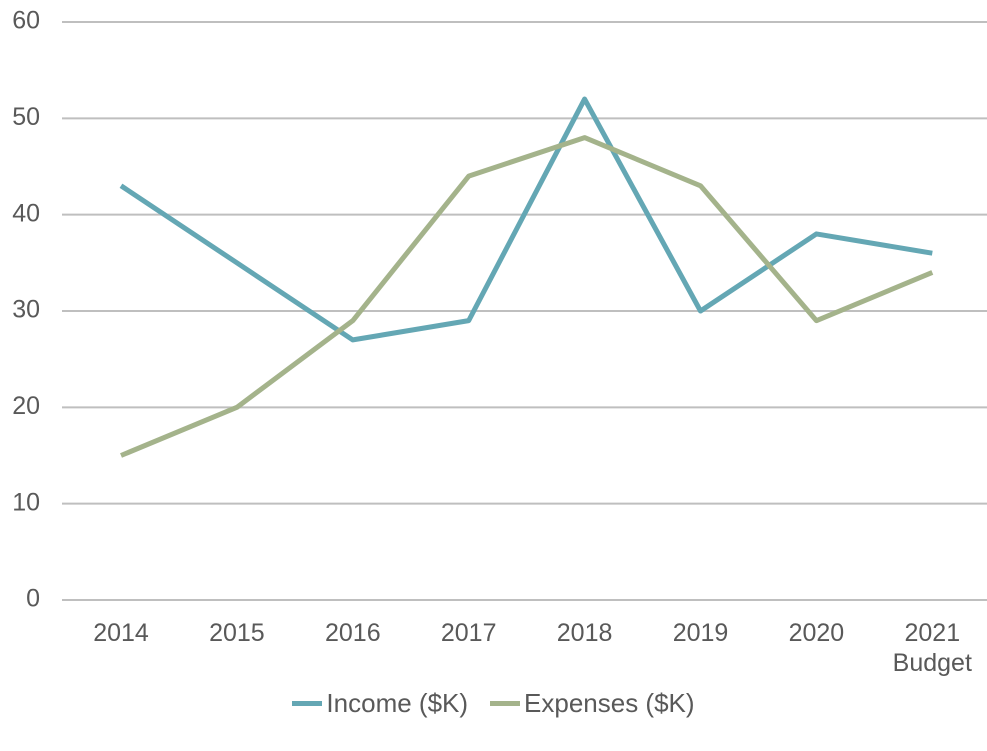  Describe the element at coordinates (237, 633) in the screenshot. I see `x-tick-label: 2015` at that location.